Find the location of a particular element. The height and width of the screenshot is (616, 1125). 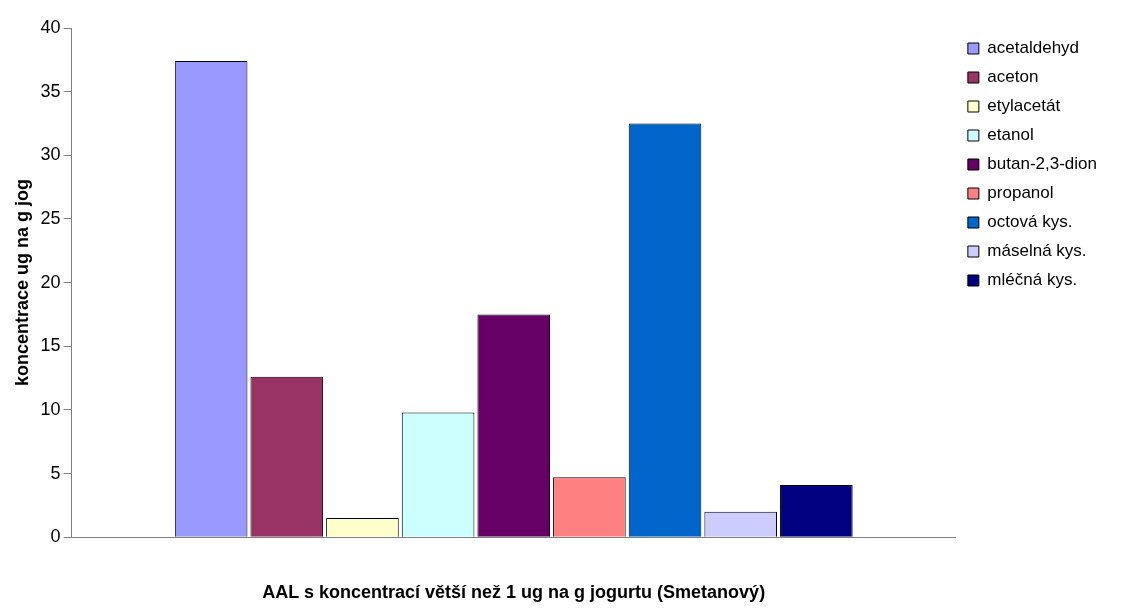

y-tick-label: 25 is located at coordinates (50, 217).